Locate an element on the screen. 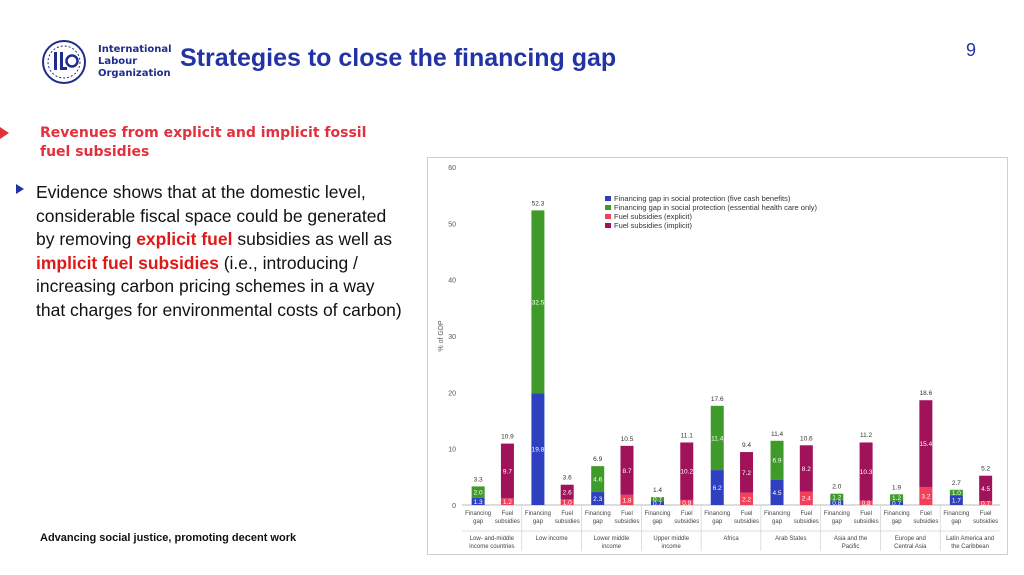 The height and width of the screenshot is (575, 1024). data-label-health: 1.2 is located at coordinates (896, 498).